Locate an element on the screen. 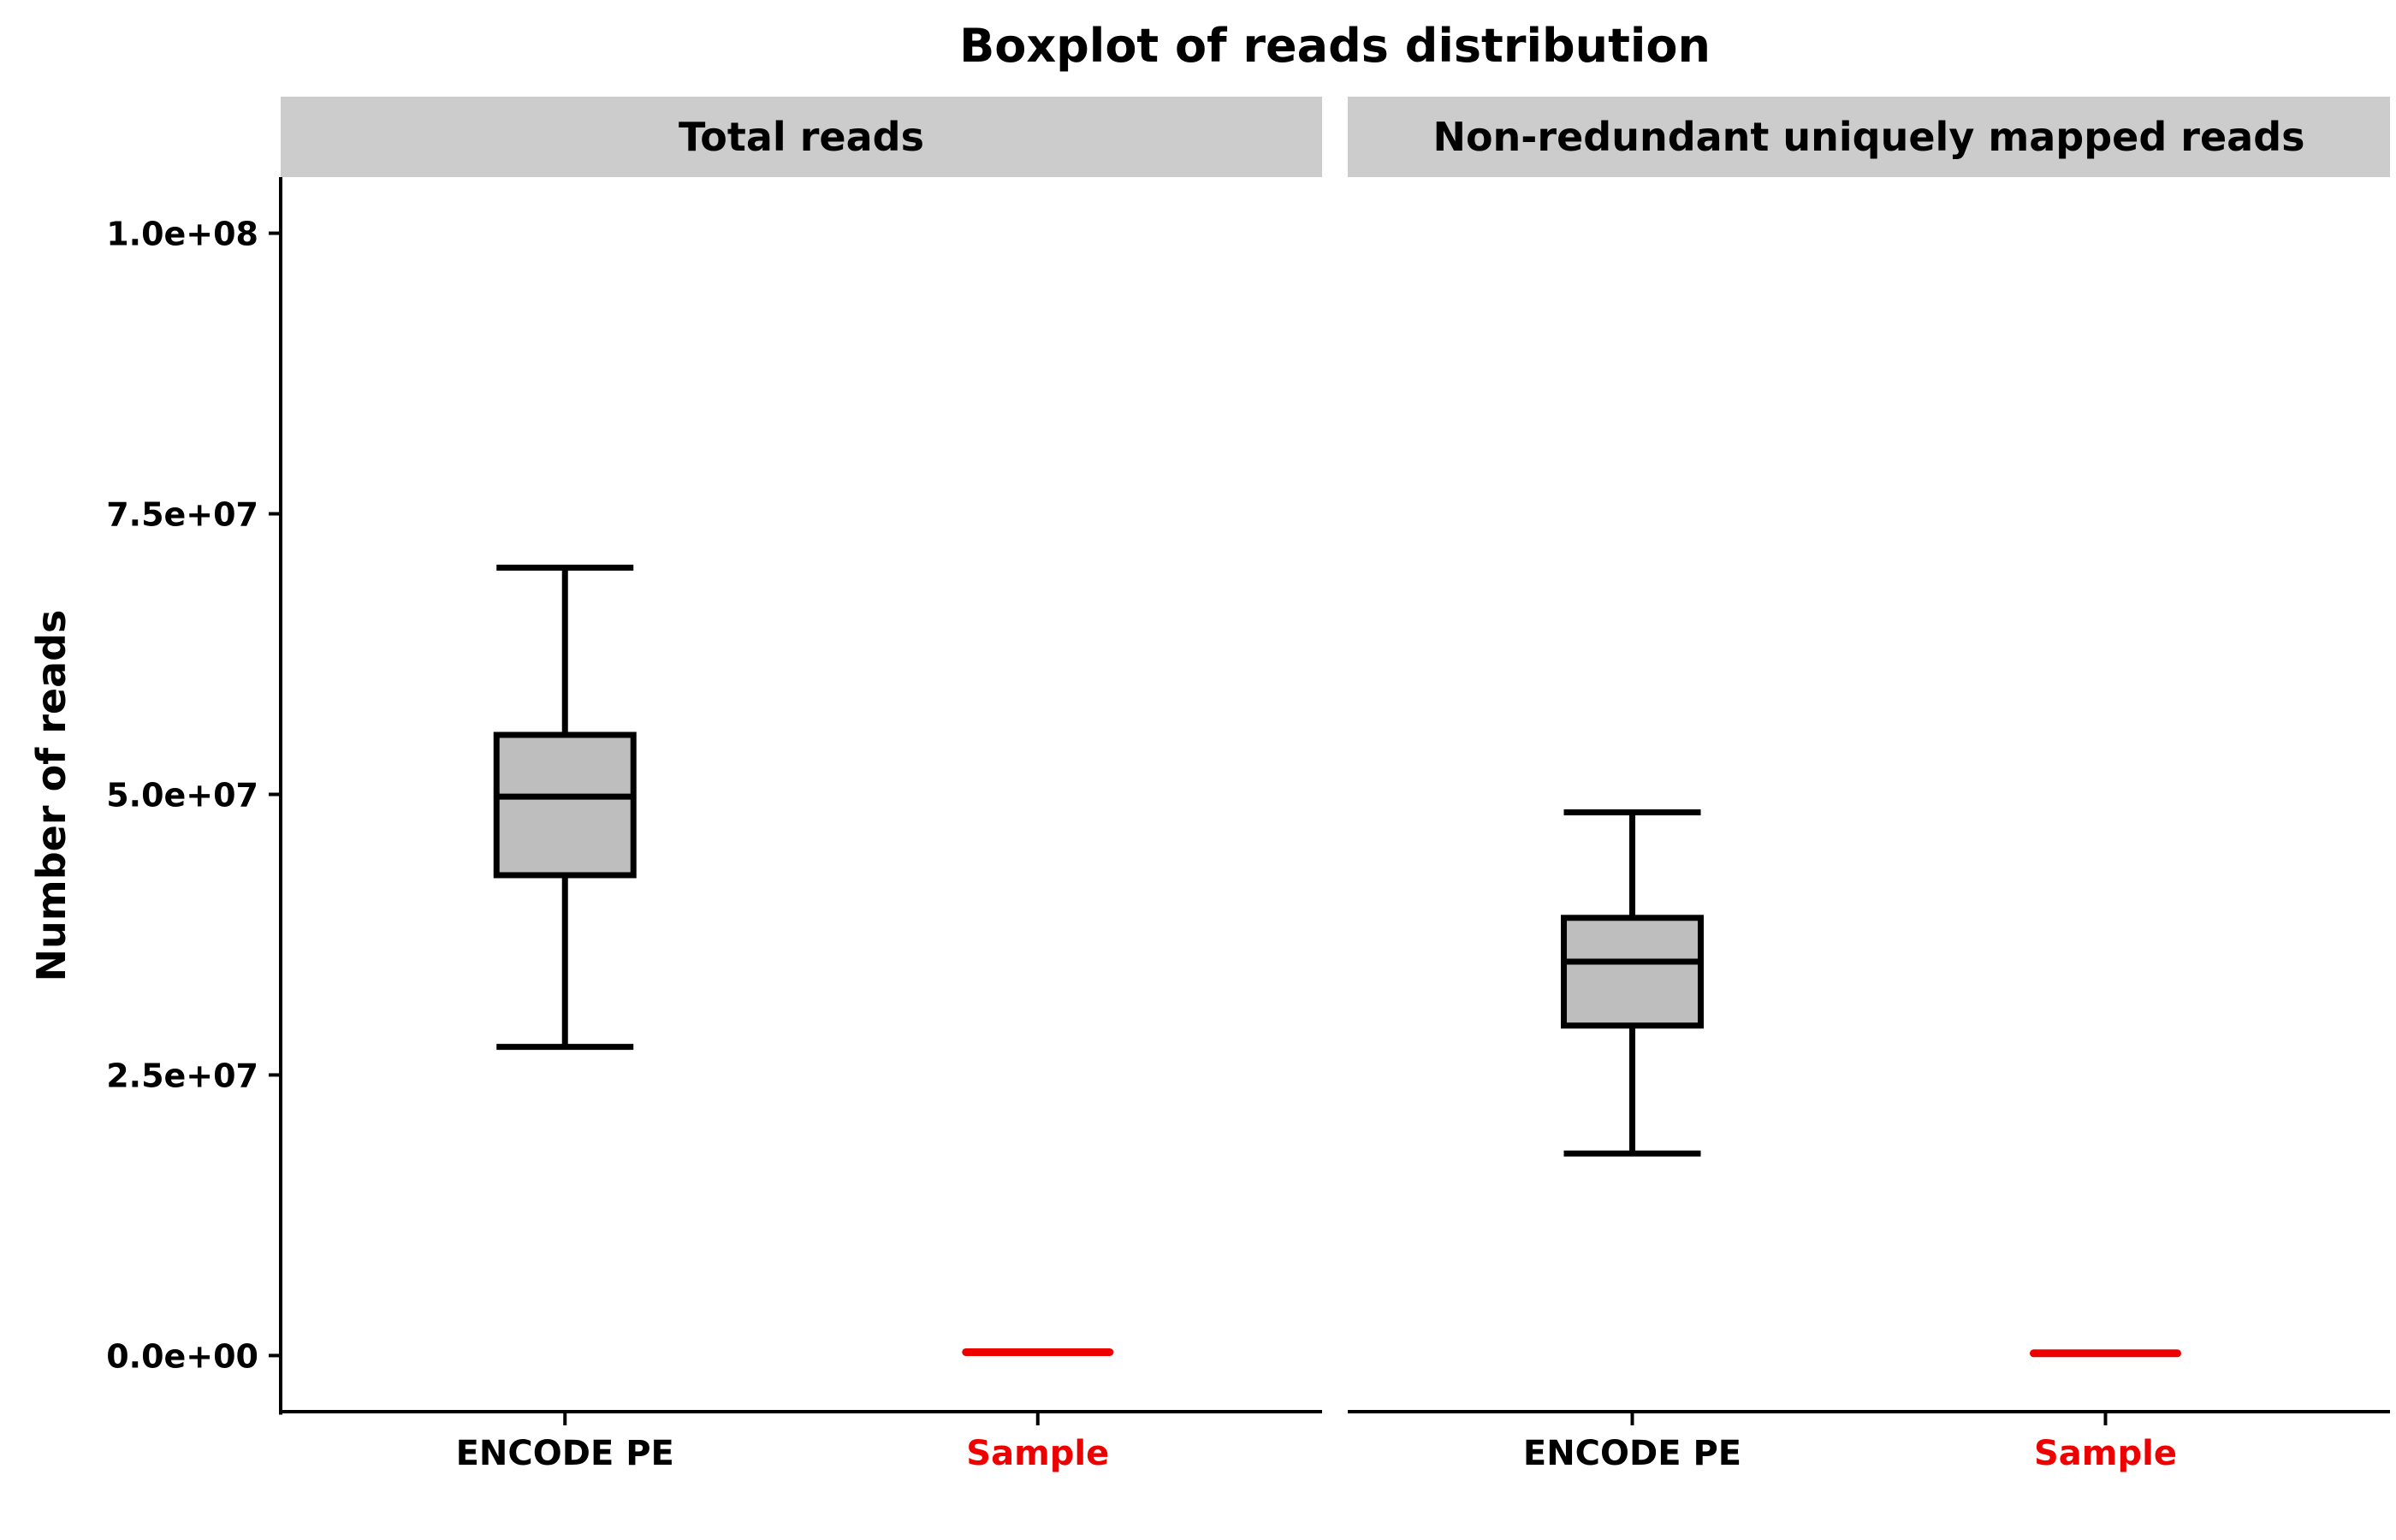 This screenshot has height=1540, width=2396. facet-strip-label: Total reads is located at coordinates (801, 137).